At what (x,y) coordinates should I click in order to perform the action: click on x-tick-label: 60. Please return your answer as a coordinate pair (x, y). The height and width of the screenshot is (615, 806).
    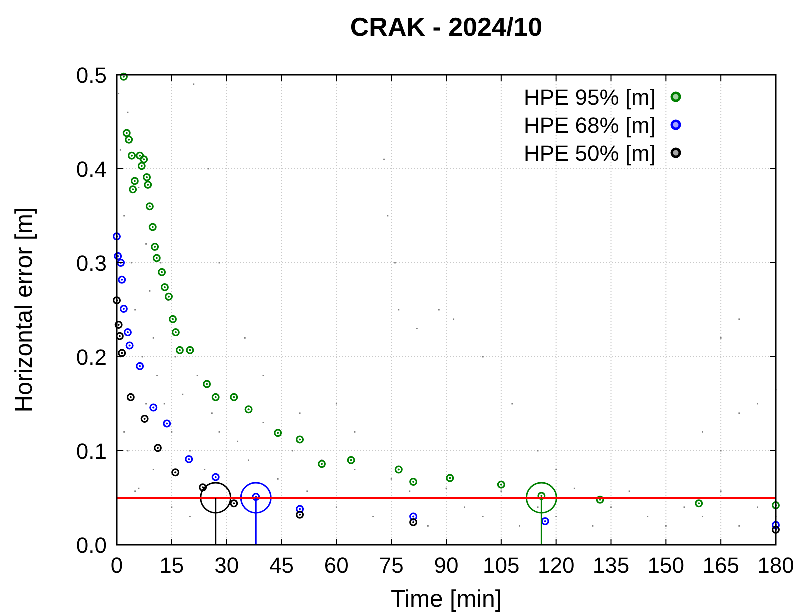
    Looking at the image, I should click on (336, 565).